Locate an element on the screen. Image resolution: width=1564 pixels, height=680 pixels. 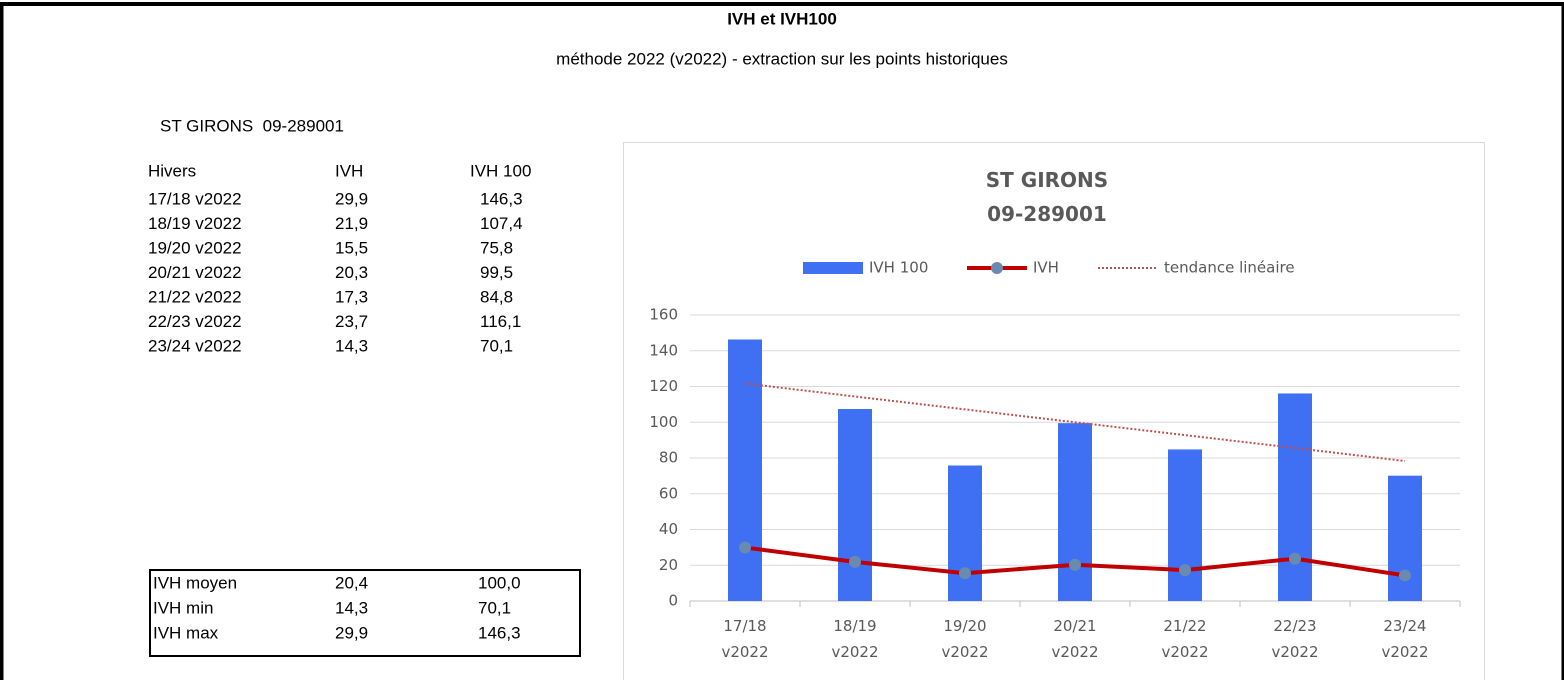
table-cell: 17/18 v2022 is located at coordinates (195, 198).